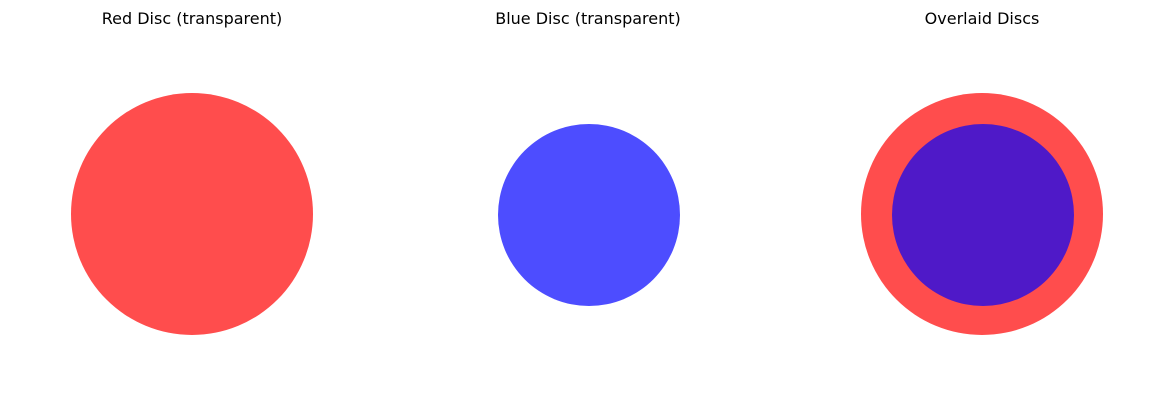 The image size is (1174, 407). I want to click on panel-overlaid-discs, so click(982, 214).